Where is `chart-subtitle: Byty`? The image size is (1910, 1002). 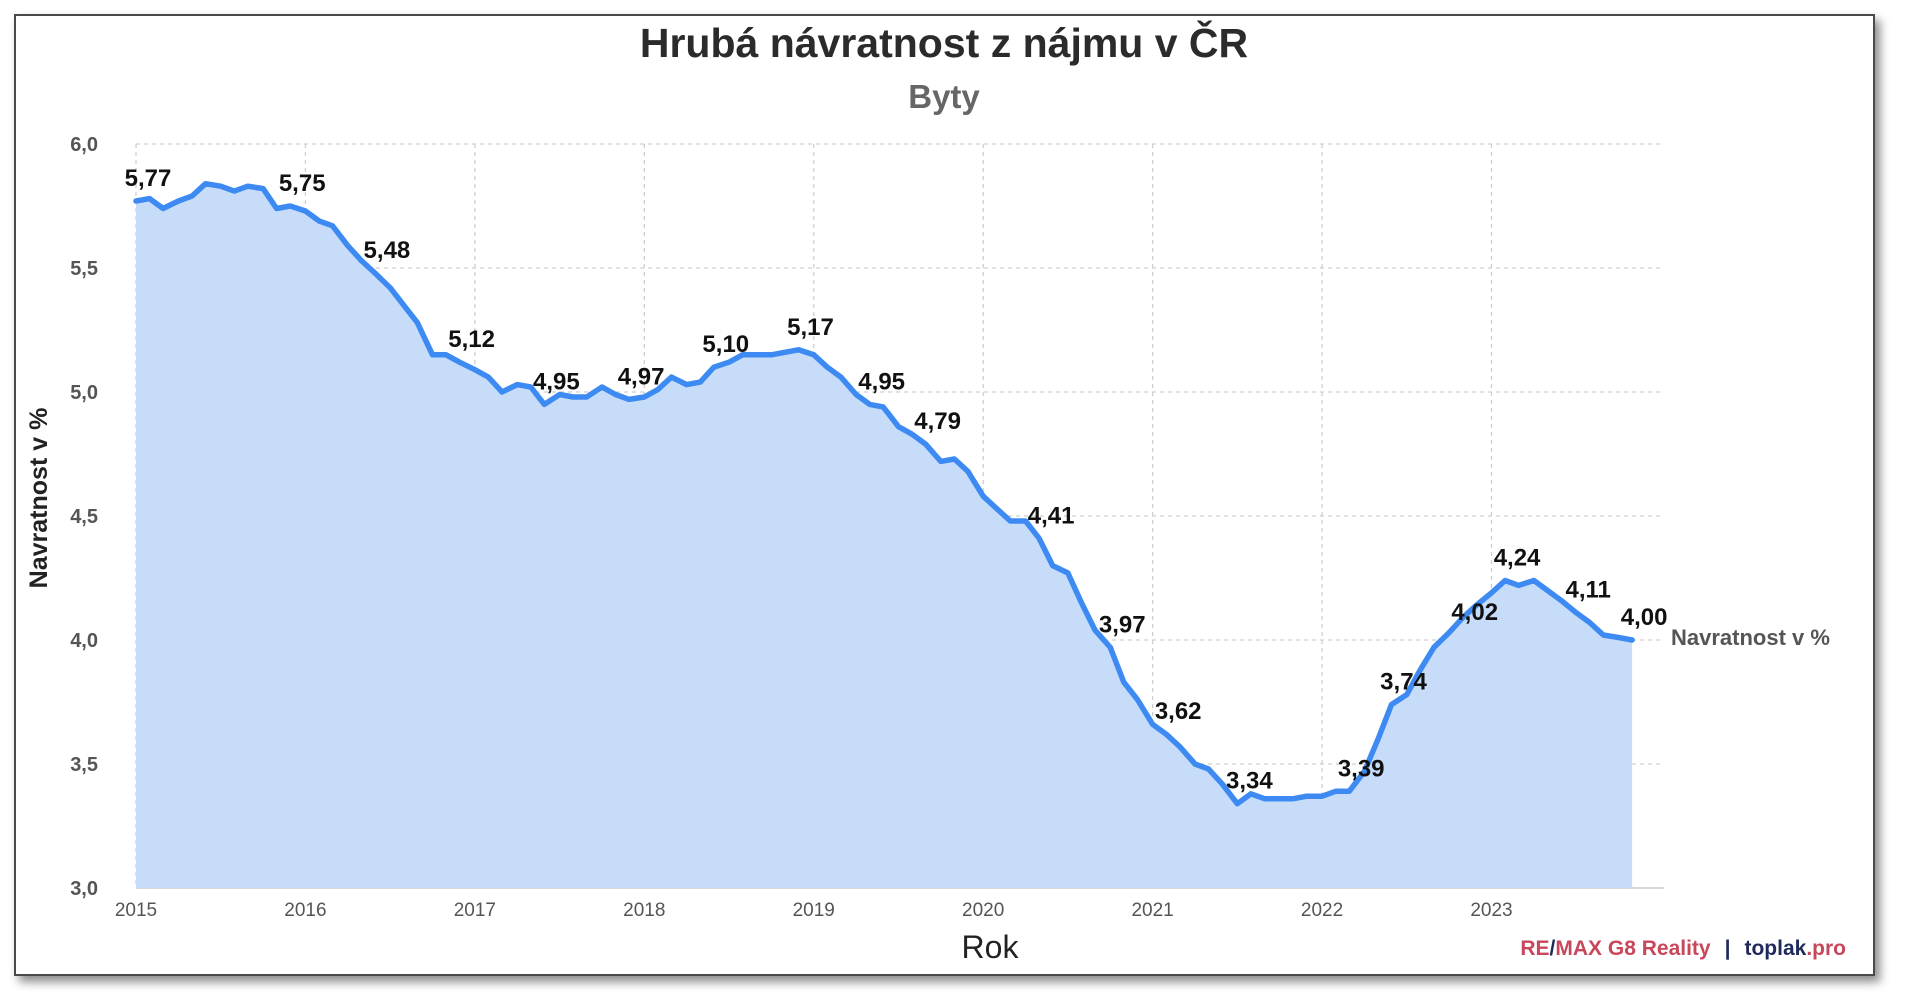 chart-subtitle: Byty is located at coordinates (944, 96).